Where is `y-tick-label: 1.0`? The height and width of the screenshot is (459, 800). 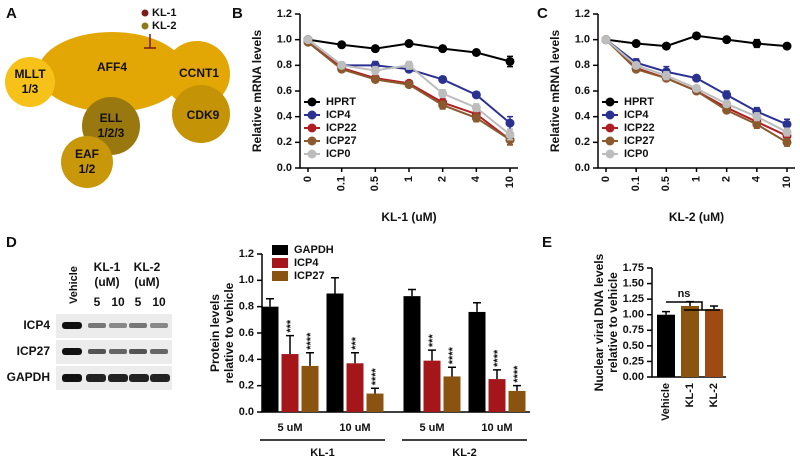
y-tick-label: 1.0 is located at coordinates (246, 280).